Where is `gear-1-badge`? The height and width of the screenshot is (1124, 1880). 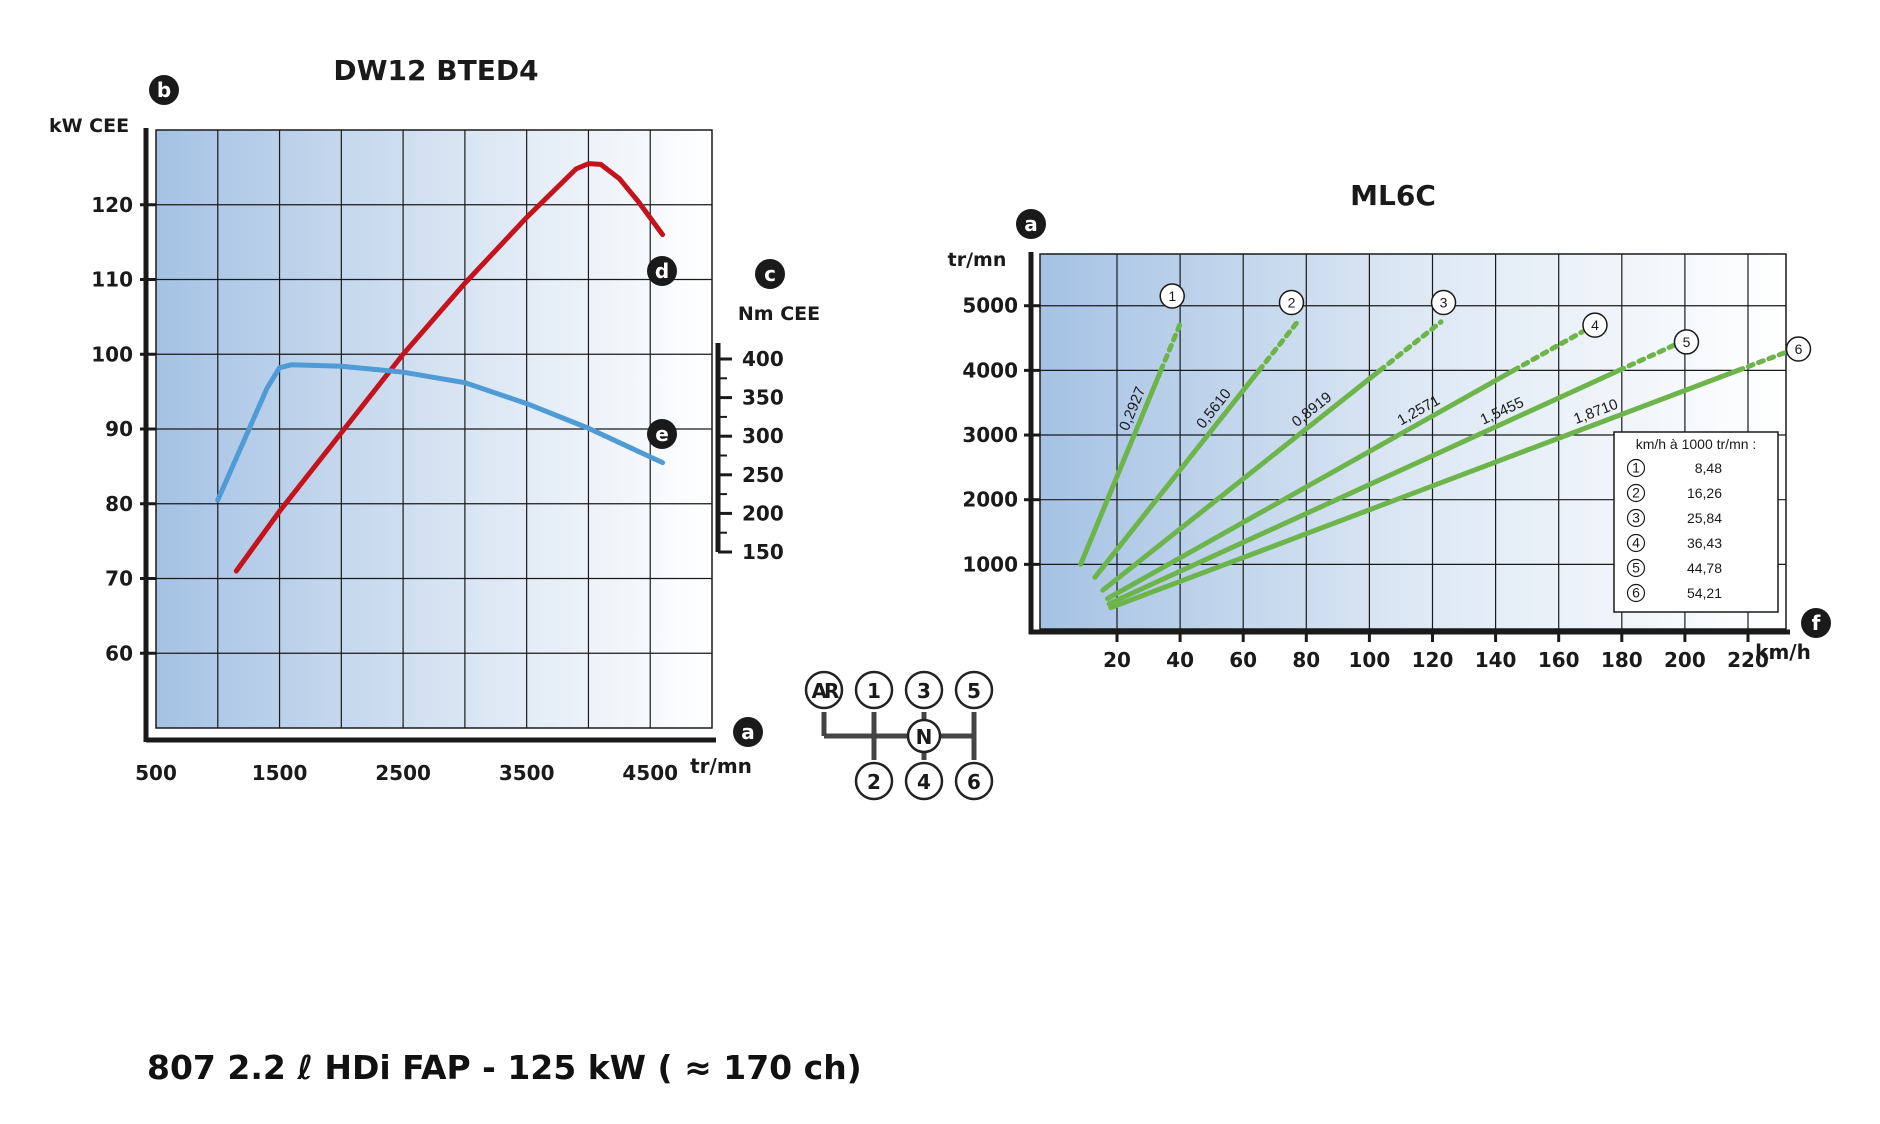
gear-1-badge is located at coordinates (1172, 296).